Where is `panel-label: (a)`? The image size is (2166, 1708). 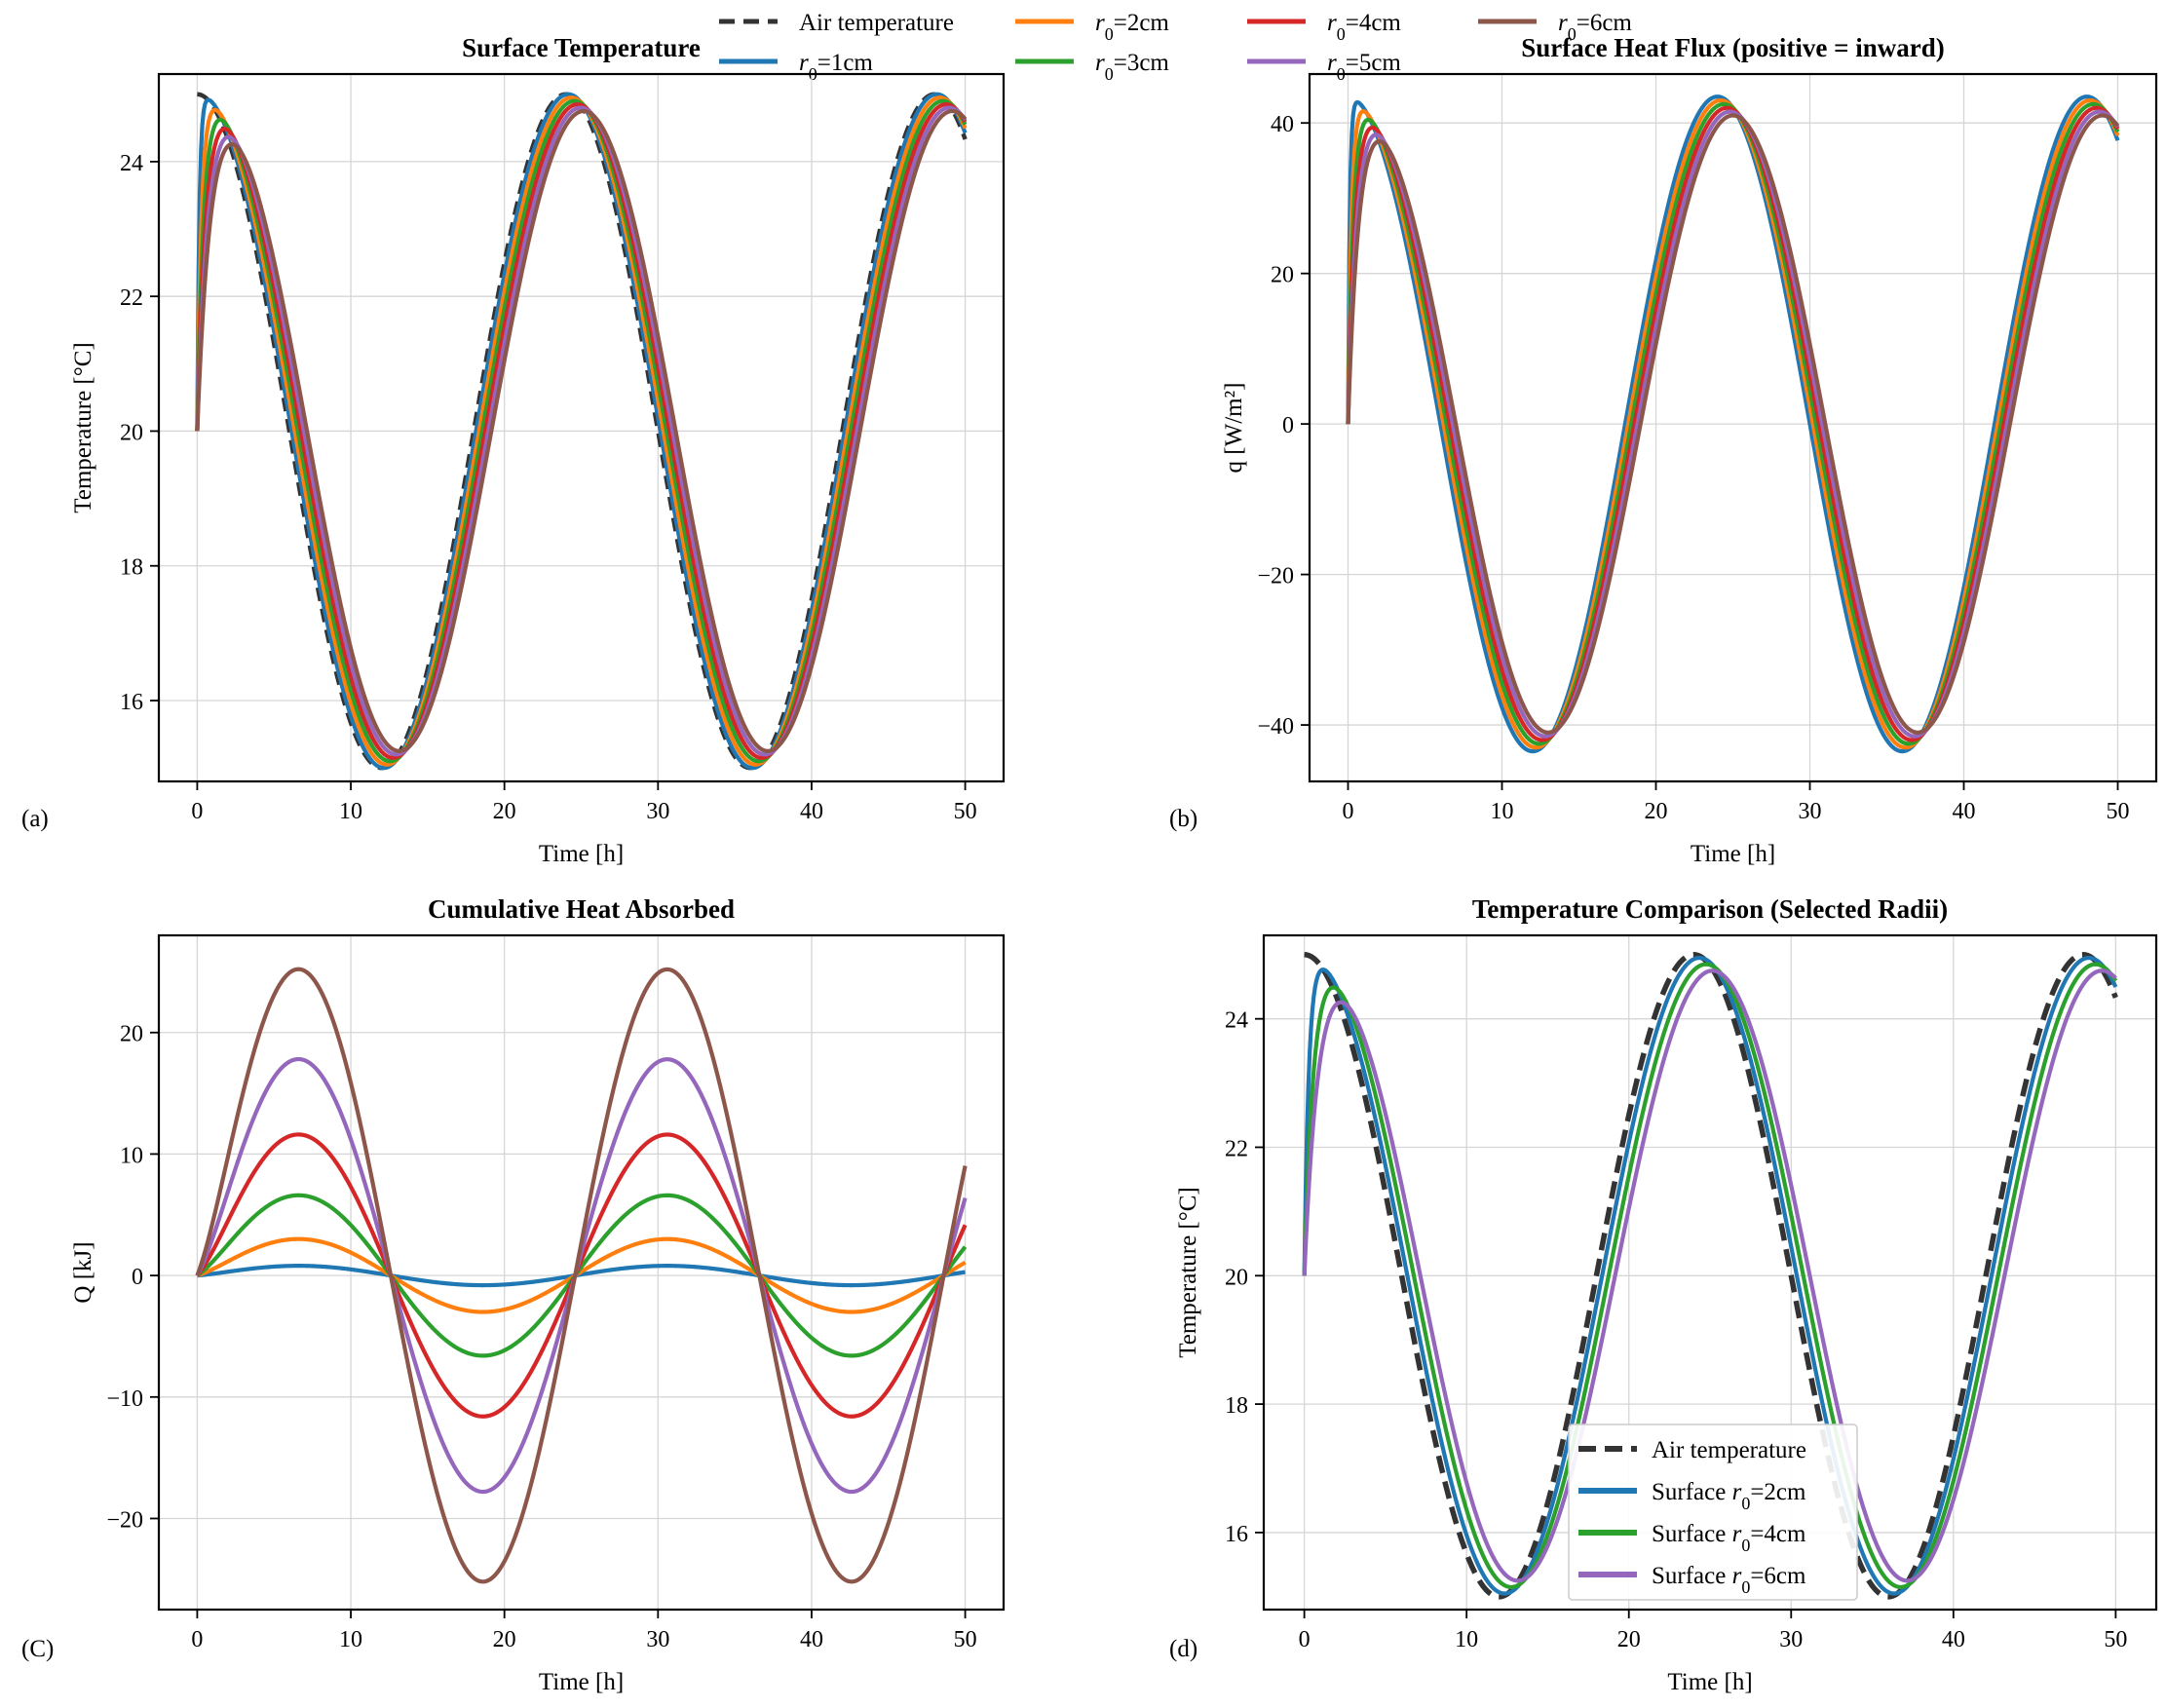
panel-label: (a) is located at coordinates (35, 819).